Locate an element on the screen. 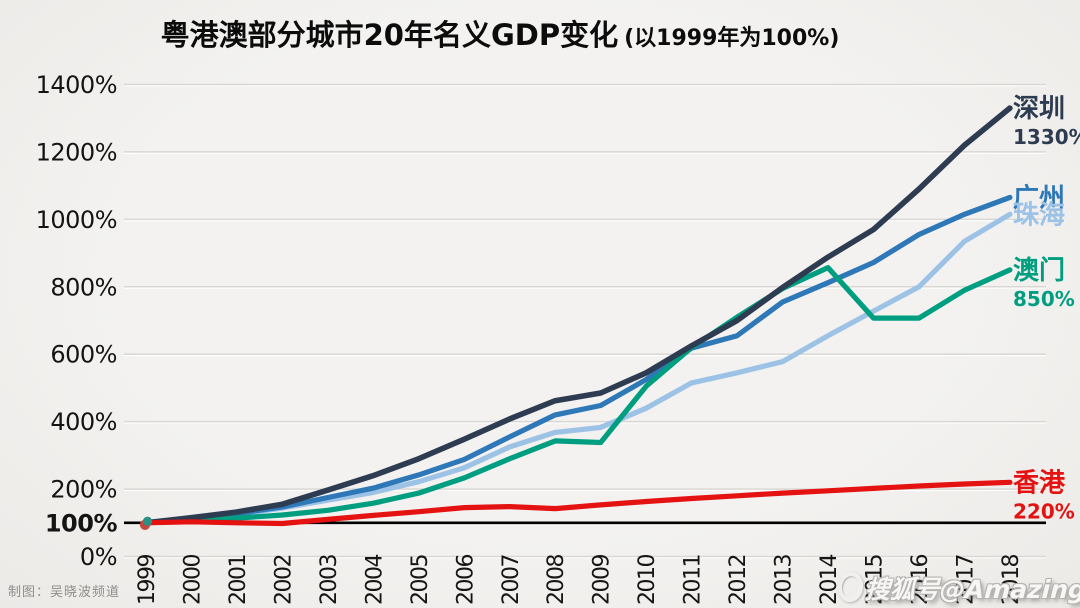 The height and width of the screenshot is (608, 1080). watermark: 搜狐号@Amazing is located at coordinates (958, 588).